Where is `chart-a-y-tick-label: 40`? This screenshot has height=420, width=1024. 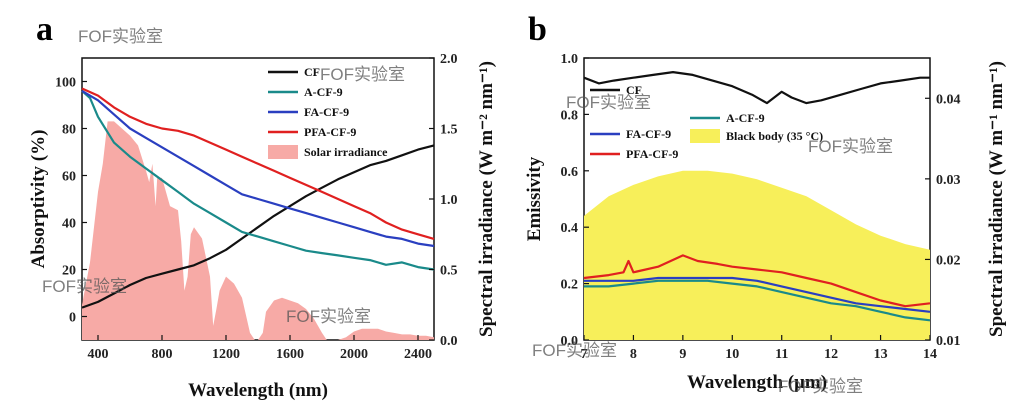 chart-a-y-tick-label: 40 is located at coordinates (69, 224).